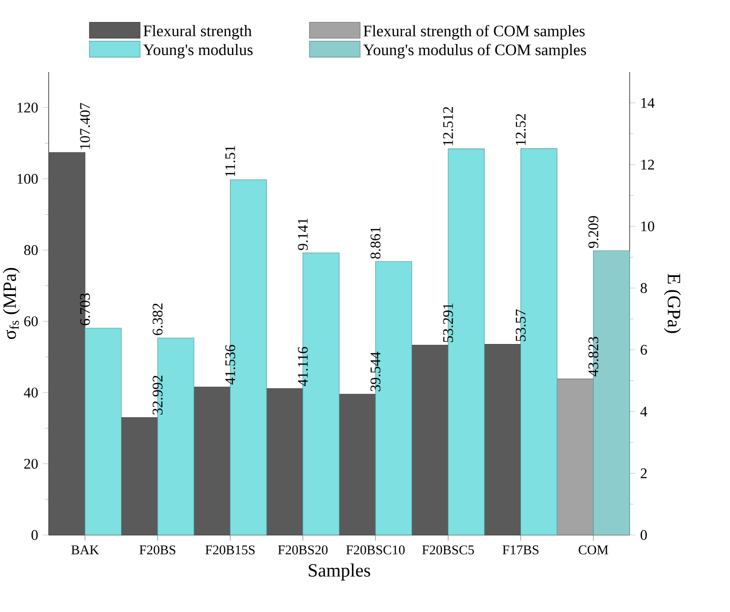 This screenshot has height=612, width=730. Describe the element at coordinates (643, 473) in the screenshot. I see `y2-tick-label: 2` at that location.